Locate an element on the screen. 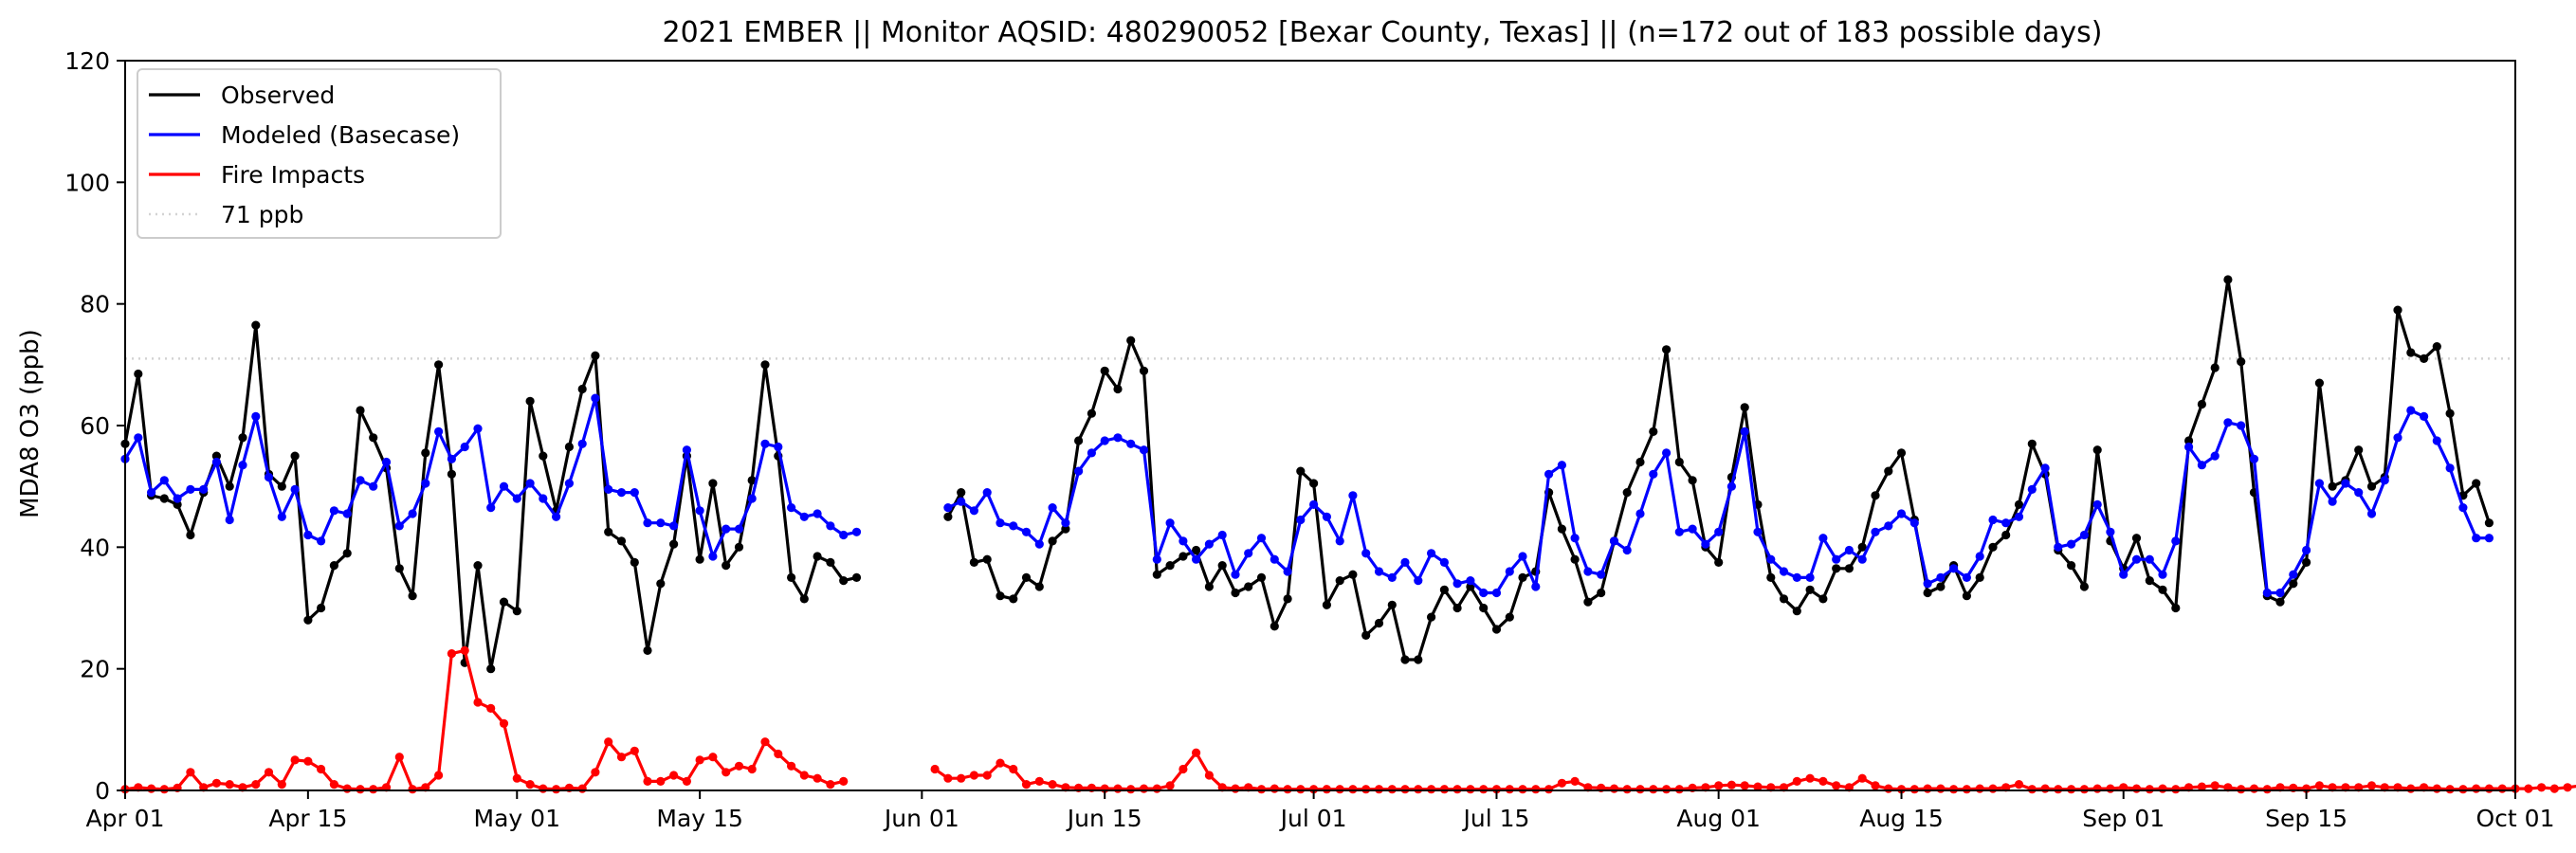 The image size is (2576, 853). x-tick-label: Sep 01 is located at coordinates (2123, 818).